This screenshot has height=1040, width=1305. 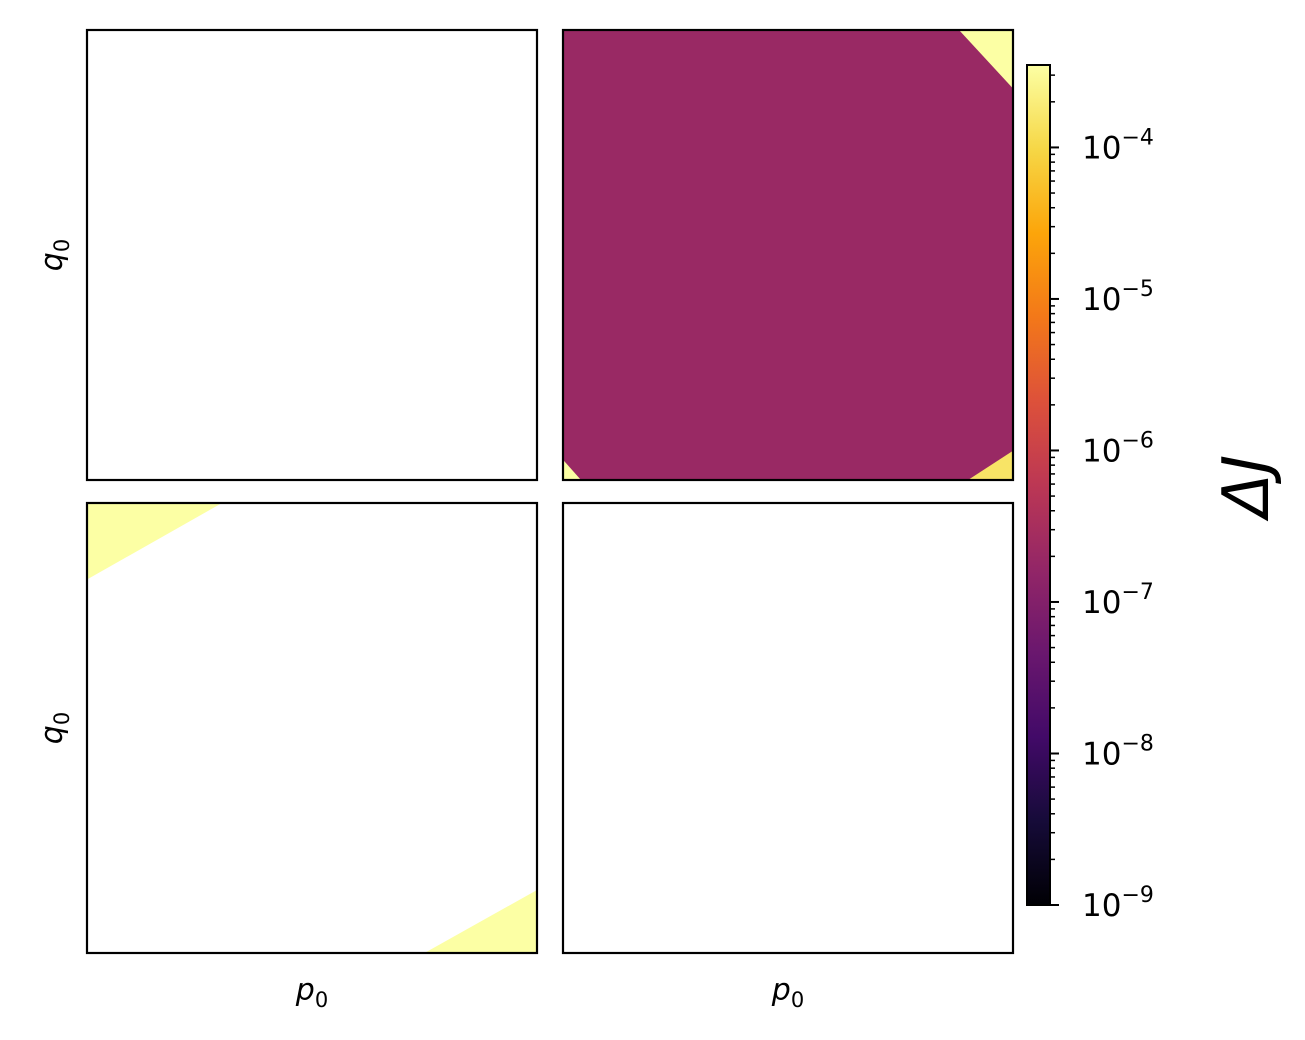 I want to click on colorbar-tick-label: 10⁻⁷, so click(x=1118, y=600).